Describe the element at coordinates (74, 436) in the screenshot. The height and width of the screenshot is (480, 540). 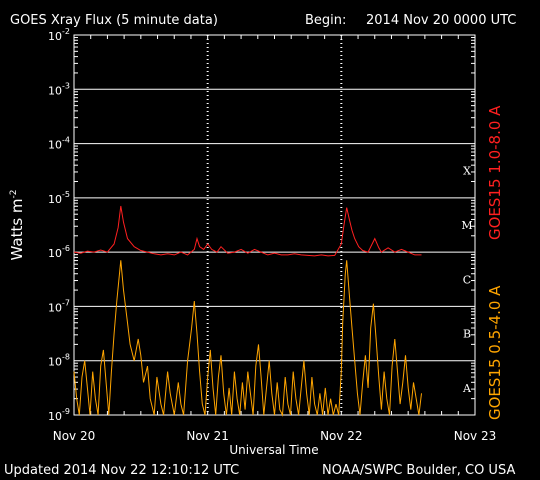
I see `x-tick-label: Nov 20` at that location.